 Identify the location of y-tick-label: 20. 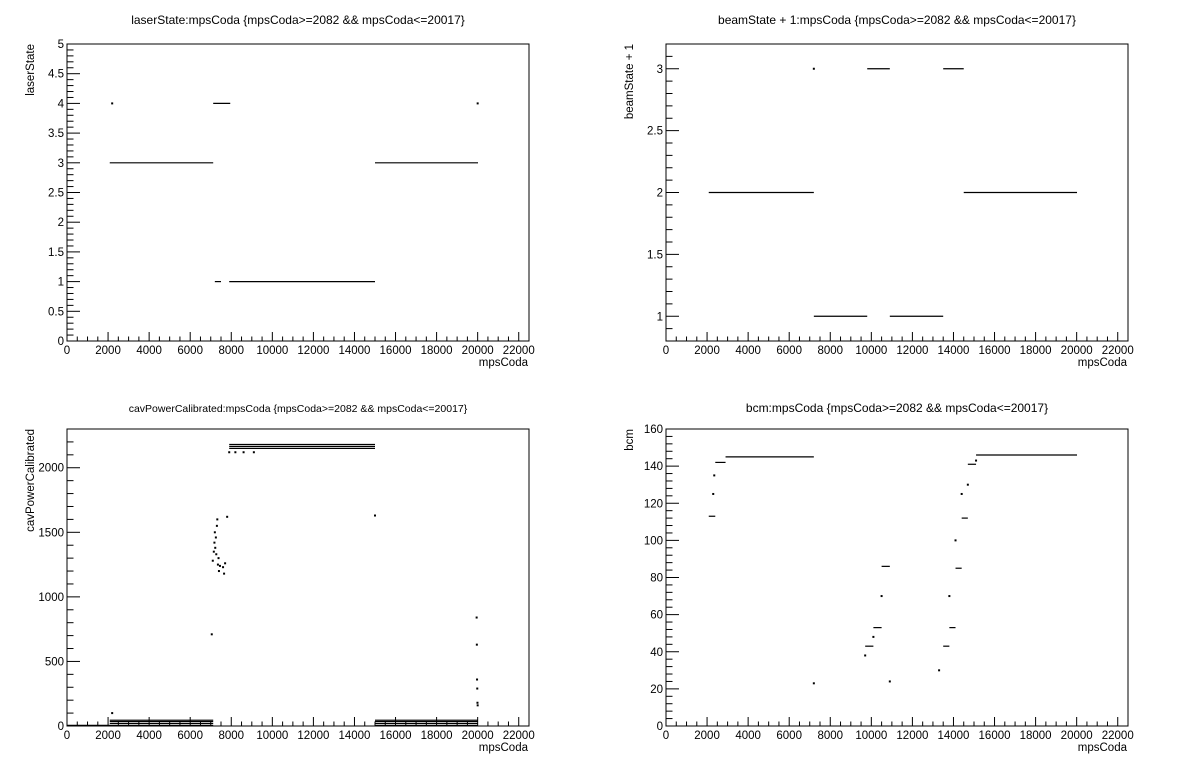
(656, 690).